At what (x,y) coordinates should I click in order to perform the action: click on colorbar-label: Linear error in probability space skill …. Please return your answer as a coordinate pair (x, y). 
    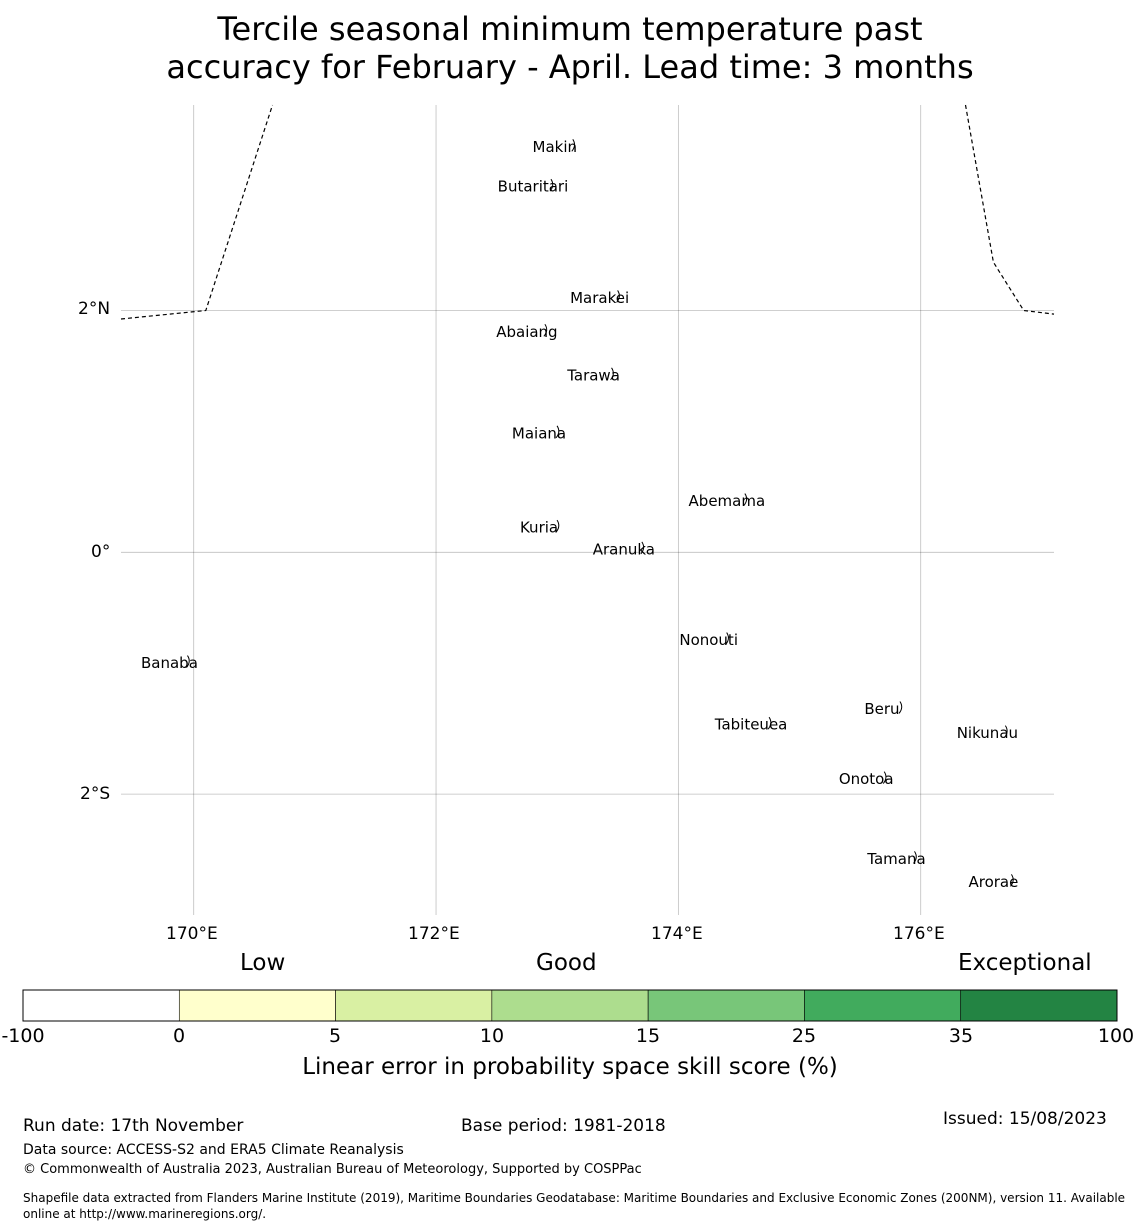
    Looking at the image, I should click on (570, 1067).